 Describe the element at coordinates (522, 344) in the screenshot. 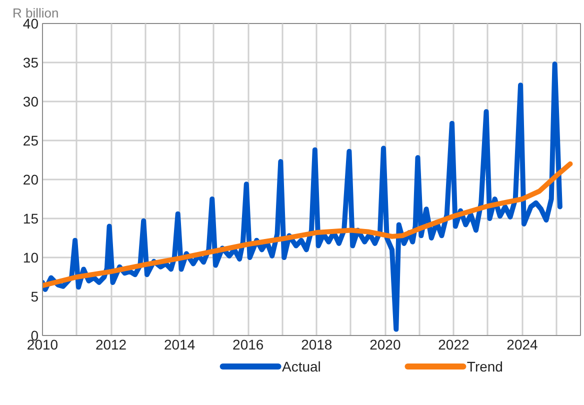

I see `x-tick-label: 2024` at that location.